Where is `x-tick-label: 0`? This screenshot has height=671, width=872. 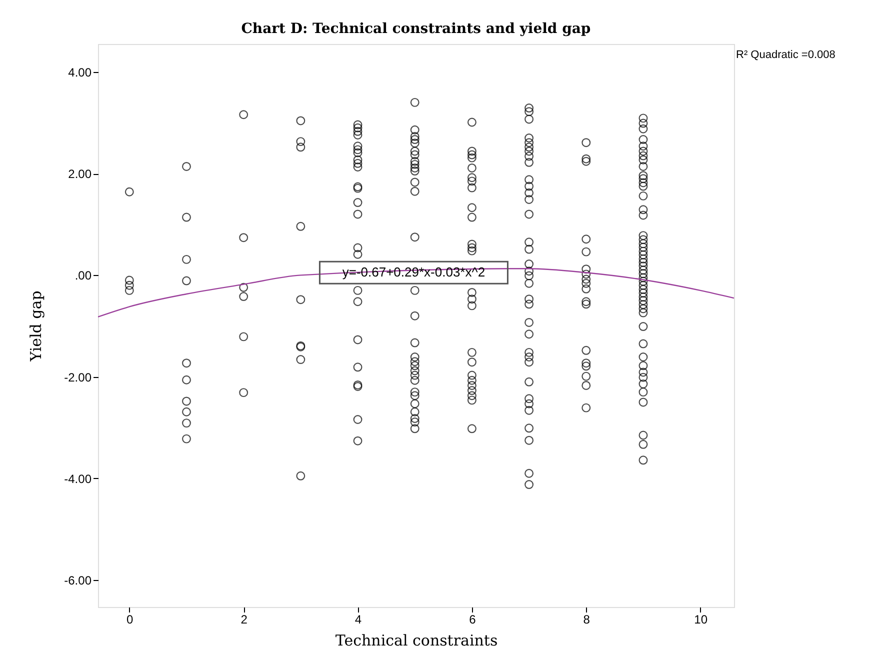
x-tick-label: 0 is located at coordinates (130, 619).